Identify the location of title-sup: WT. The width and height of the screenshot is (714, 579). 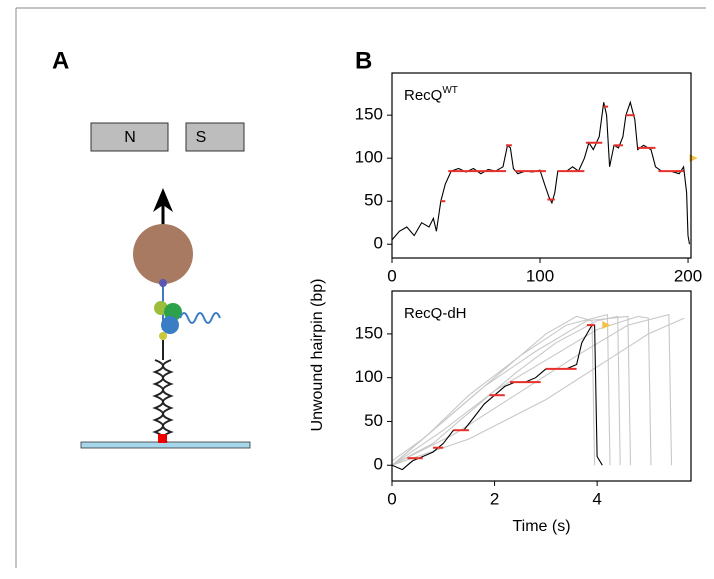
(450, 90).